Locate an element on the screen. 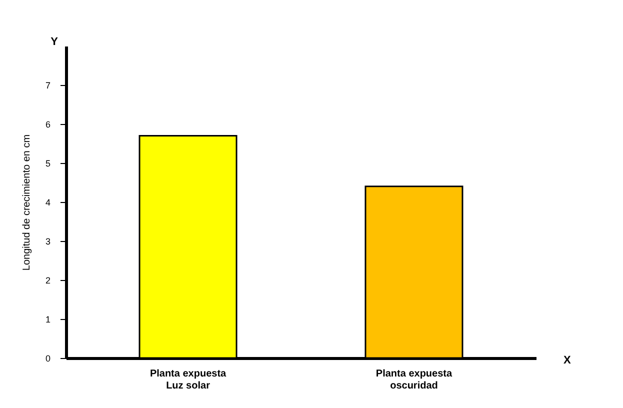  x-tick-label: Planta expuesta oscuridad is located at coordinates (414, 380).